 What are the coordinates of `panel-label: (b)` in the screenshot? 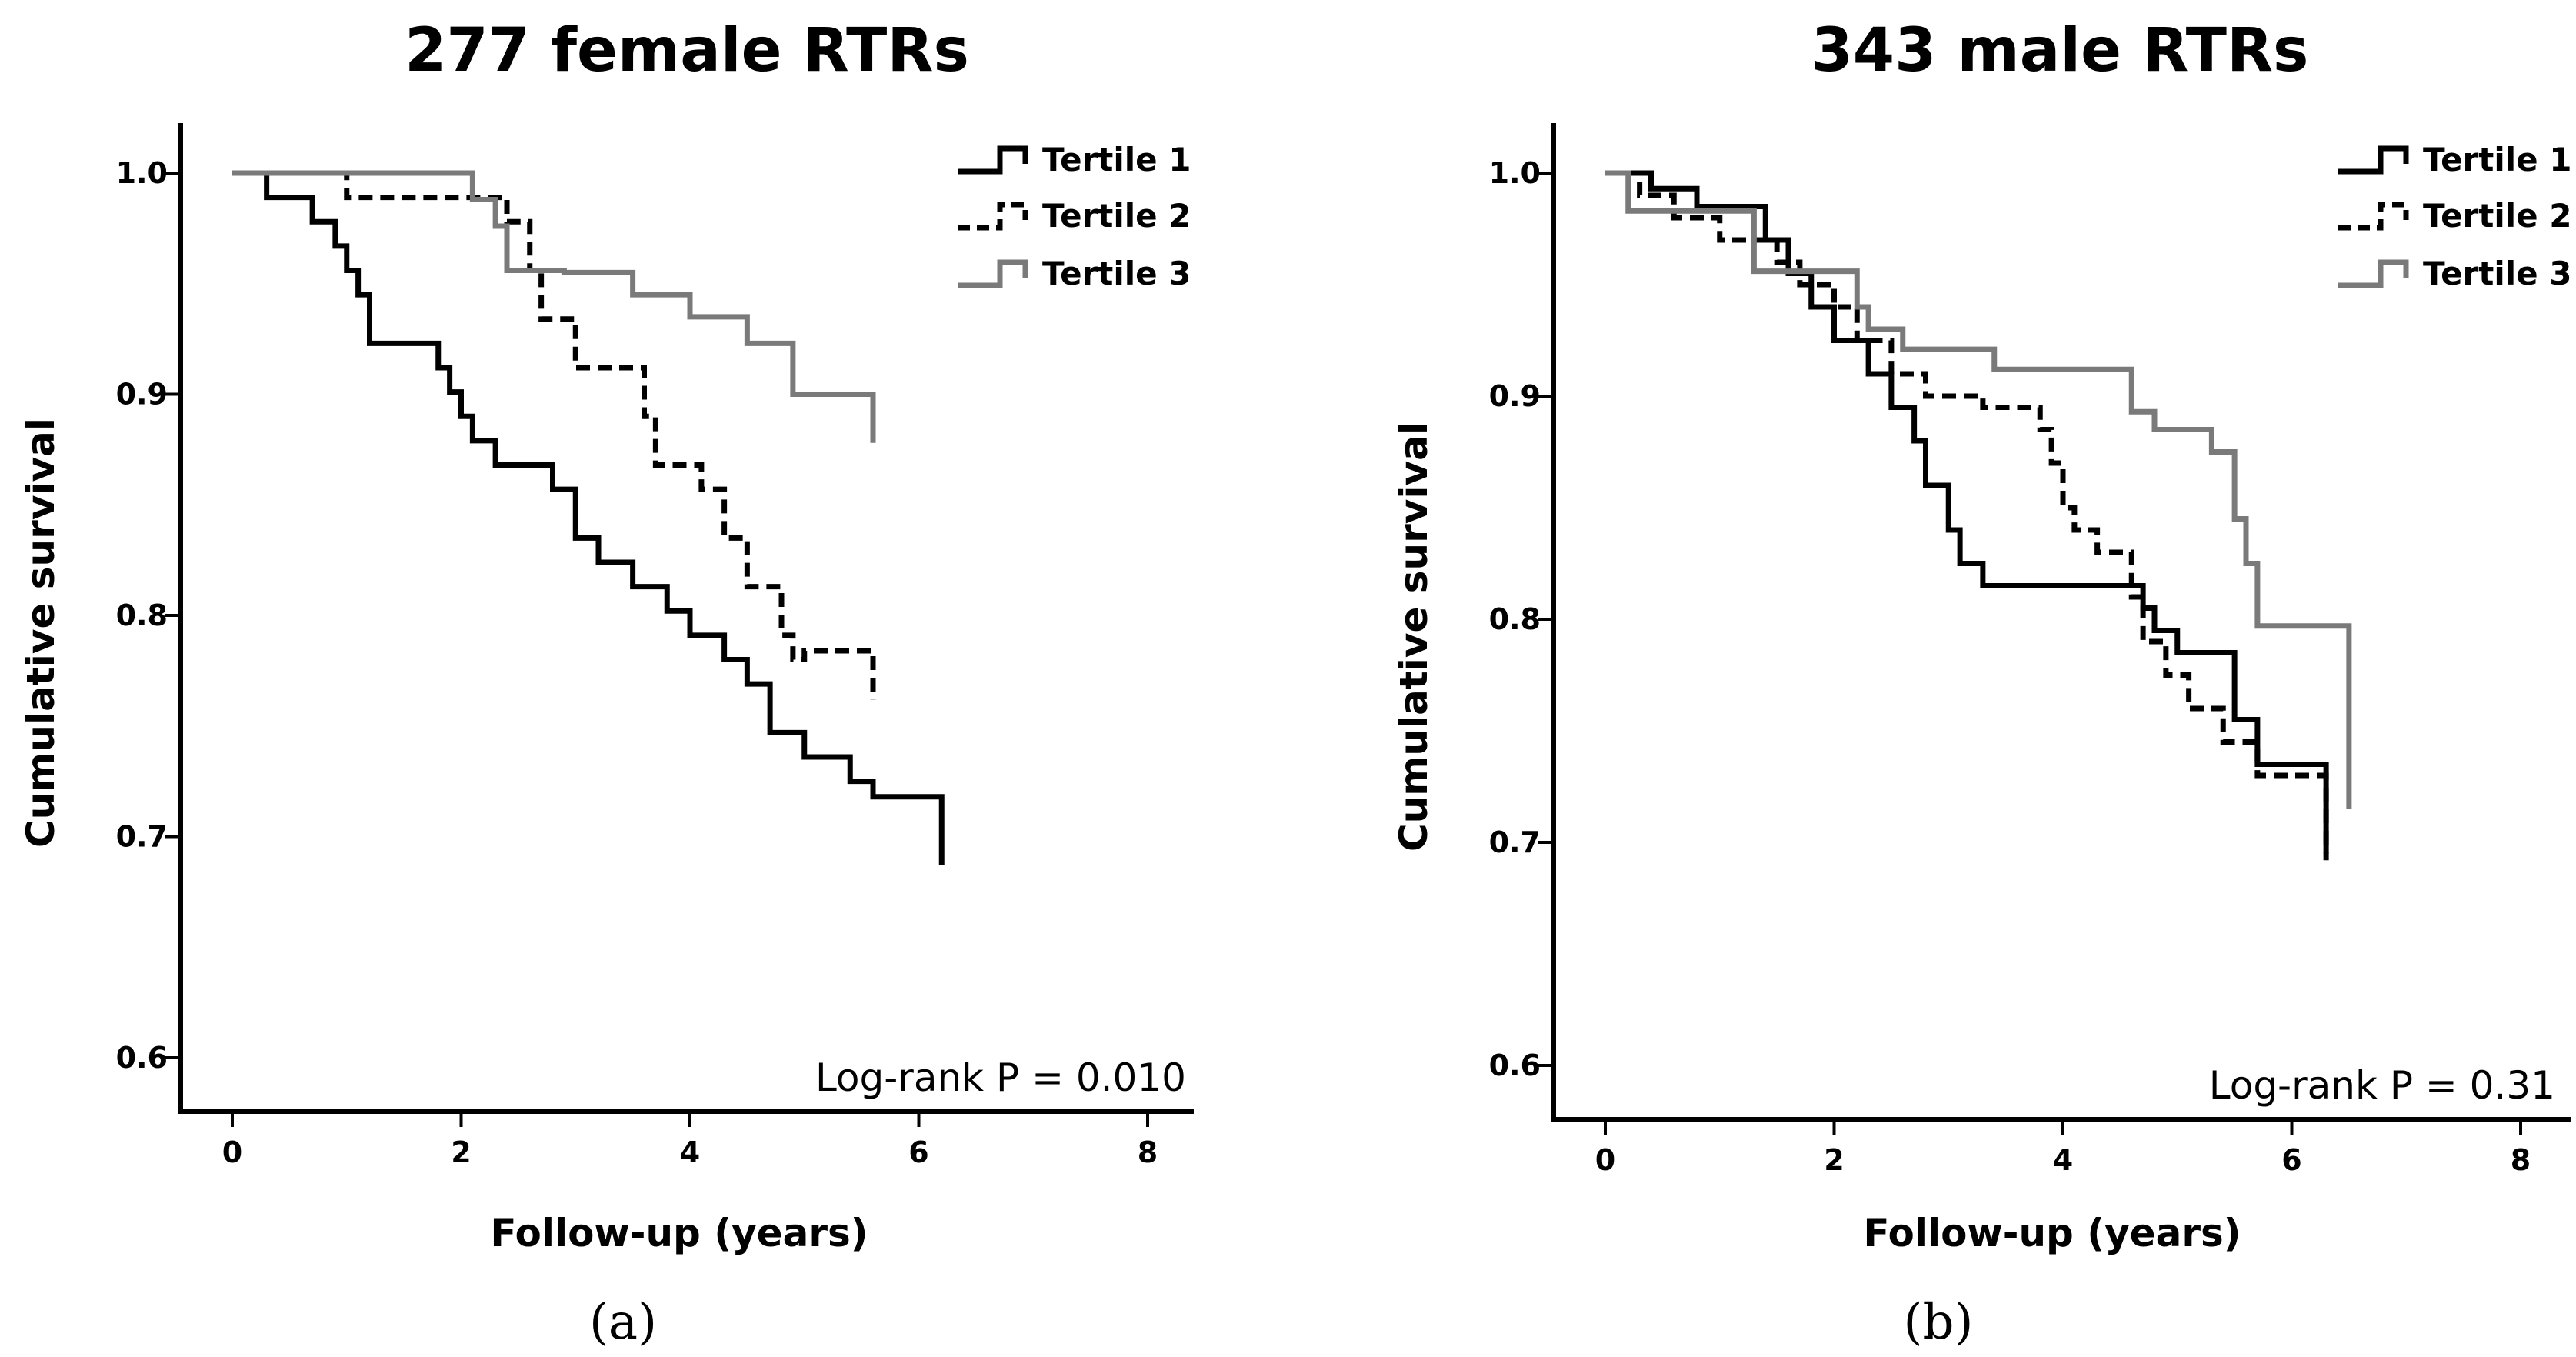 It's located at (1939, 1322).